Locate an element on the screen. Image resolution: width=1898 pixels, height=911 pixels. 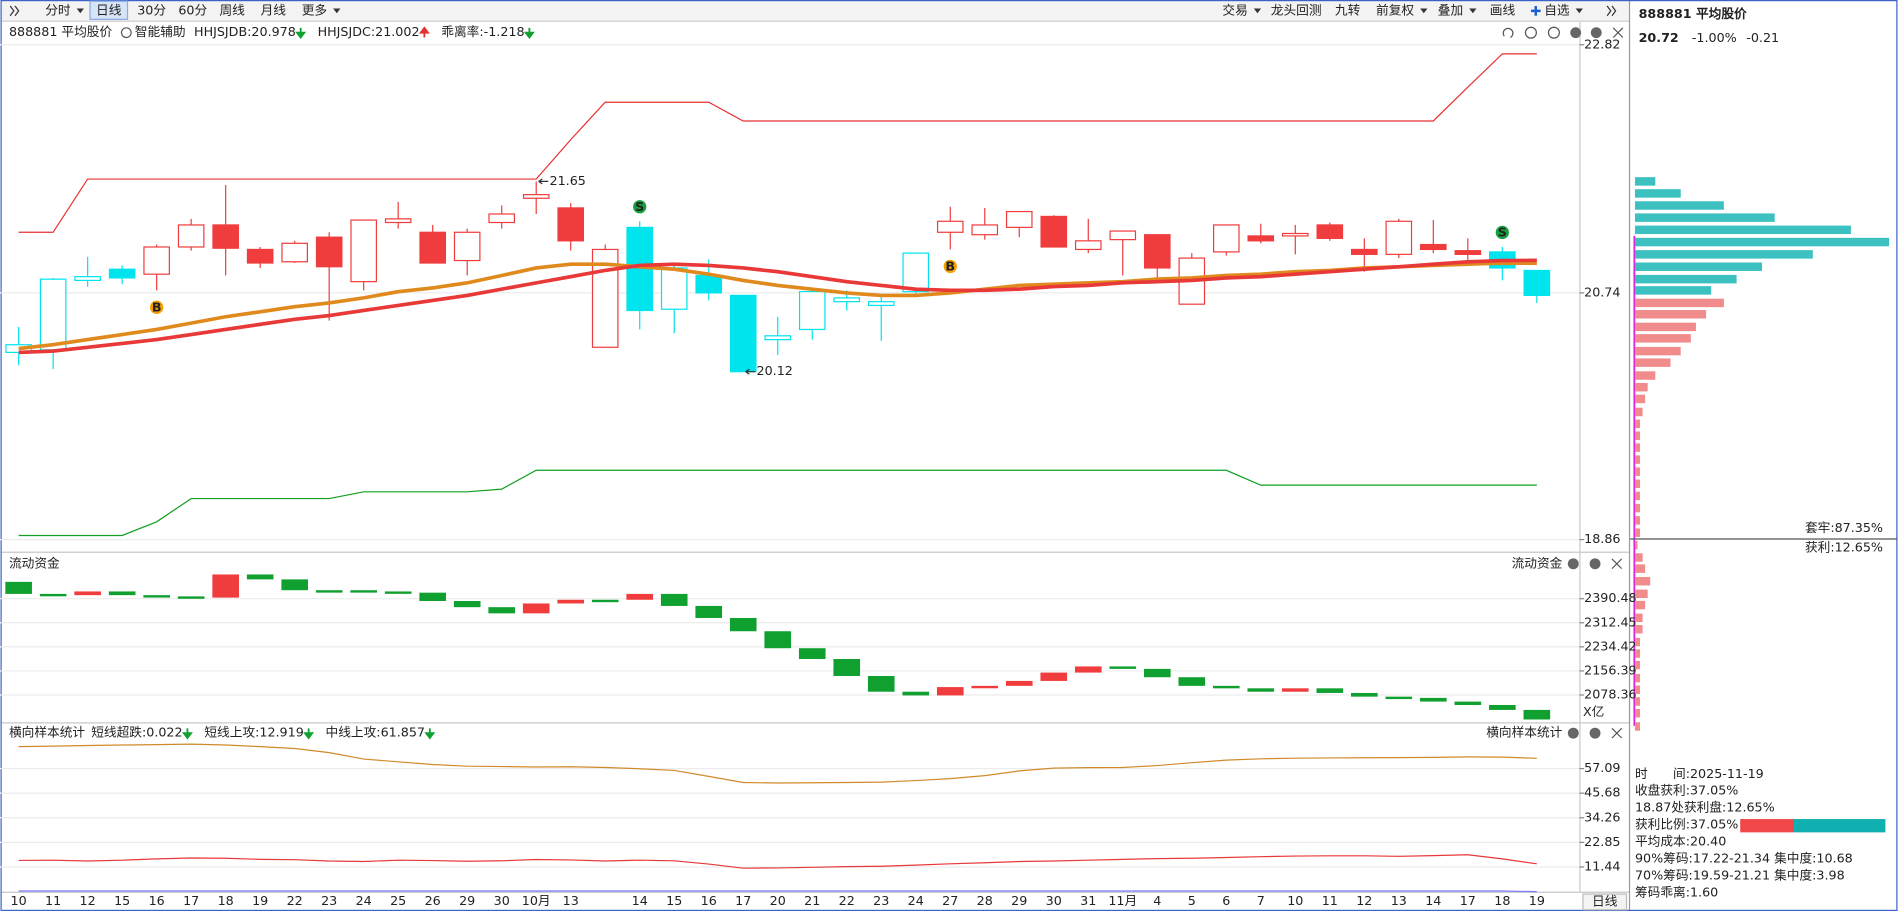
x-tick-label: 29 is located at coordinates (467, 900).